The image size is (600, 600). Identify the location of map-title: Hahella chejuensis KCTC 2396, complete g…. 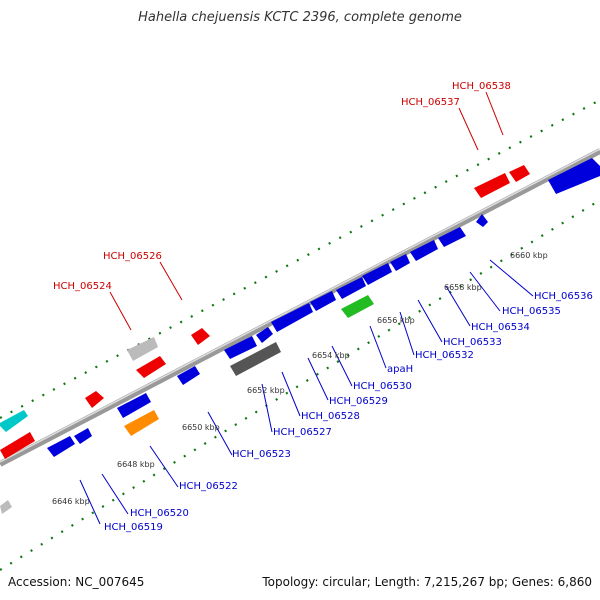
(300, 17).